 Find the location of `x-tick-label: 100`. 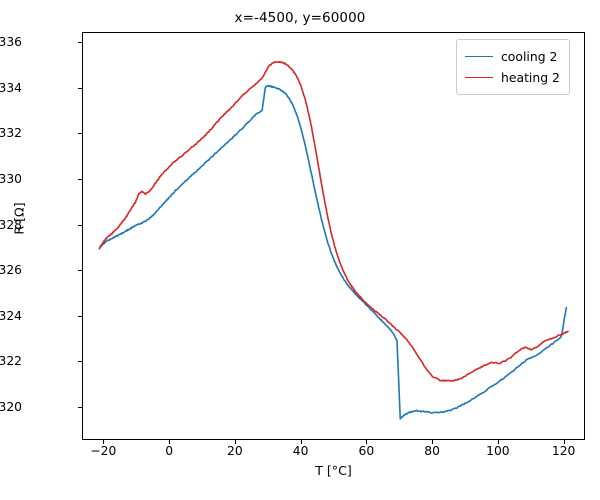

x-tick-label: 100 is located at coordinates (498, 451).